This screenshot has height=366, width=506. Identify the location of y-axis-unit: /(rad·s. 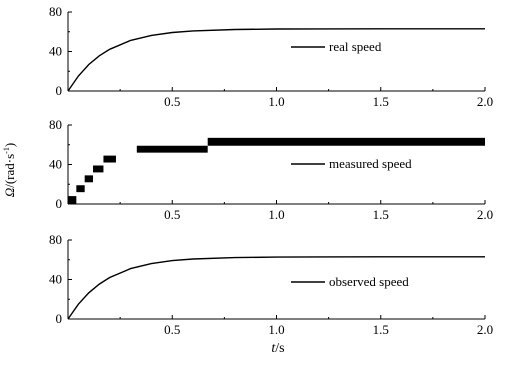
(9, 171).